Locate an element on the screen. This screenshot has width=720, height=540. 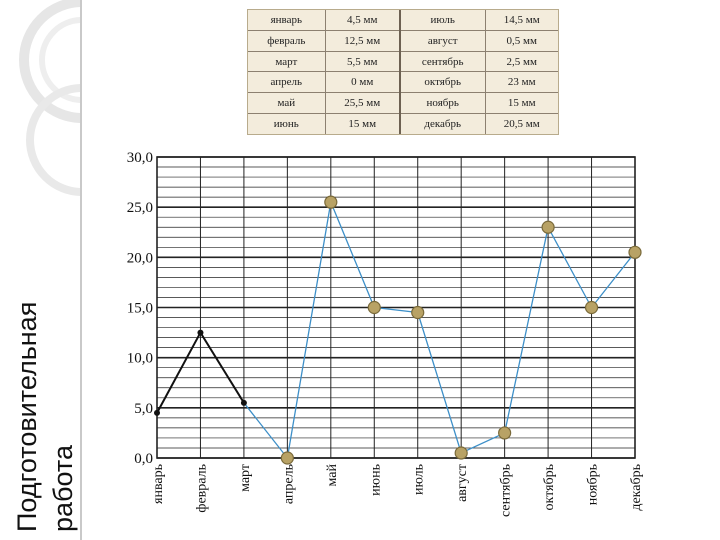
table-row: март 5,5 мм сентябрь 2,5 мм is located at coordinates (403, 62).